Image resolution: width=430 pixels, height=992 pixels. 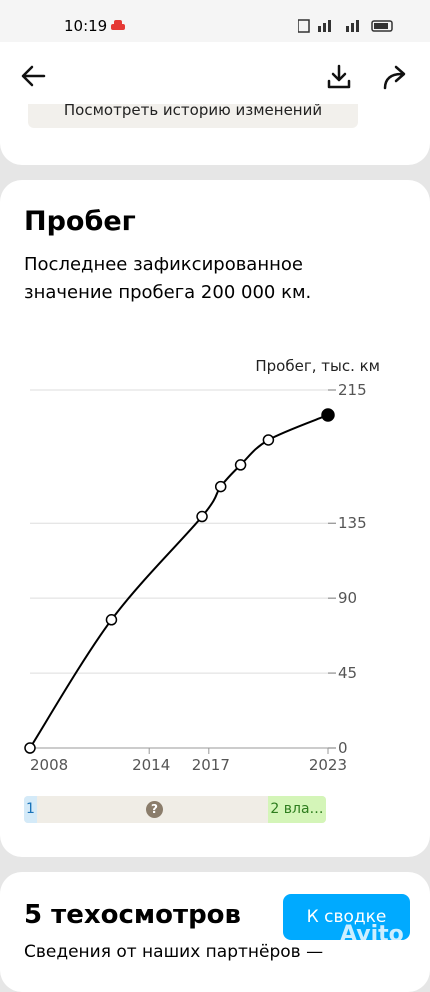 What do you see at coordinates (328, 765) in the screenshot?
I see `x-tick-label: 2023` at bounding box center [328, 765].